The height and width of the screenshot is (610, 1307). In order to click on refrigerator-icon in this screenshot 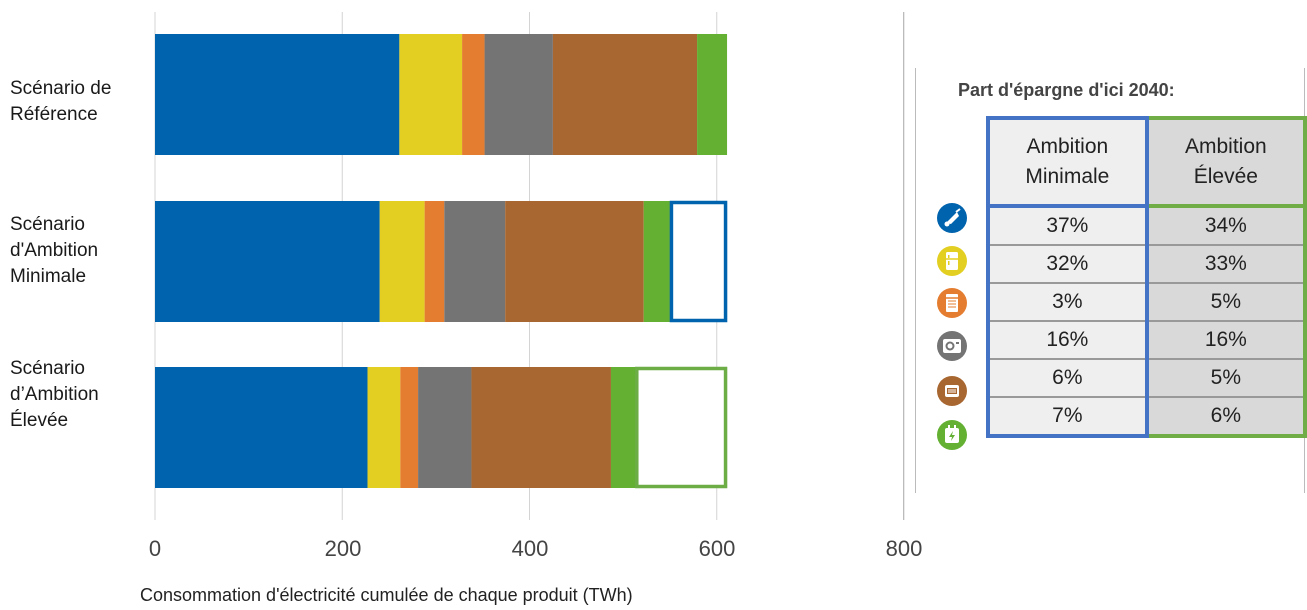, I will do `click(952, 261)`.